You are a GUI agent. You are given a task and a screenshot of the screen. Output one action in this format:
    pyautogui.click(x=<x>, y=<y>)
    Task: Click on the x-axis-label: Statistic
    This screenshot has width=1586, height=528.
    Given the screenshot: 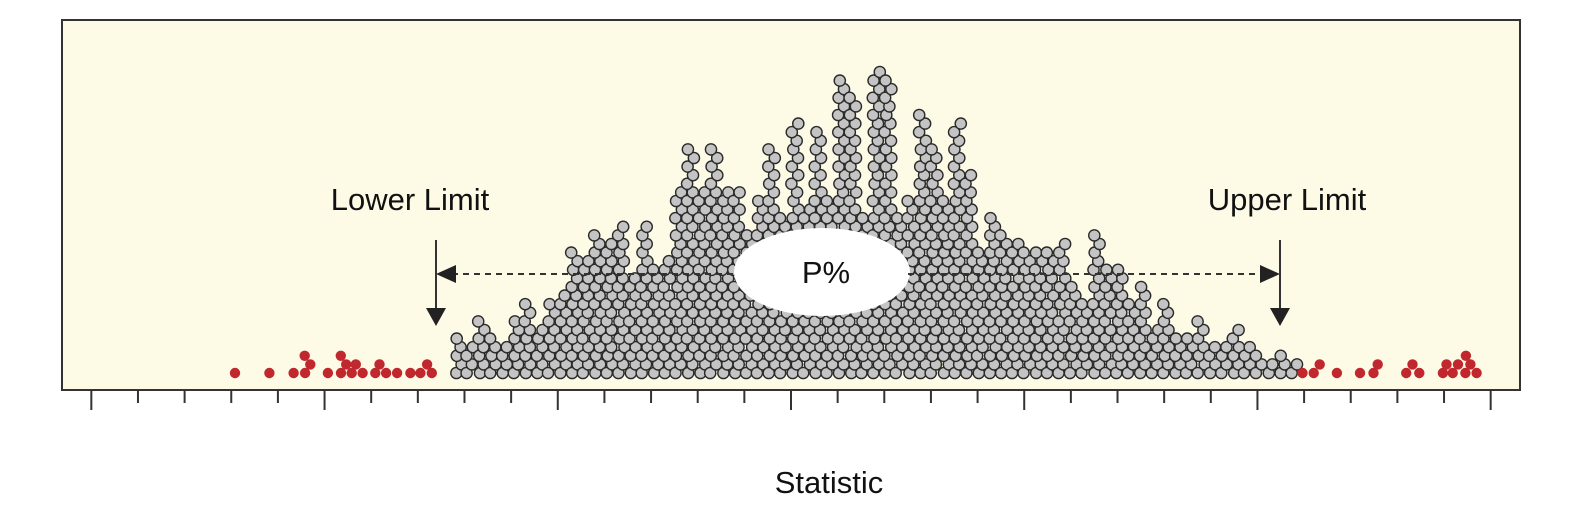 What is the action you would take?
    pyautogui.click(x=829, y=482)
    